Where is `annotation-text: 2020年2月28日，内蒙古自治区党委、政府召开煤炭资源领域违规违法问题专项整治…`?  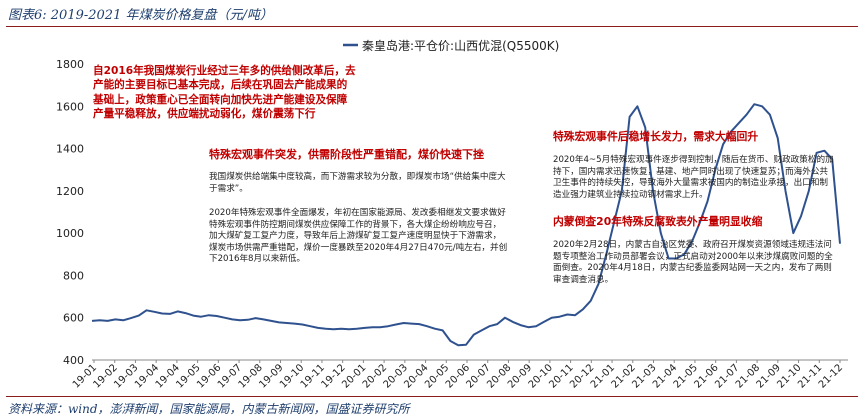 annotation-text: 2020年2月28日，内蒙古自治区党委、政府召开煤炭资源领域违规违法问题专项整治… is located at coordinates (693, 262).